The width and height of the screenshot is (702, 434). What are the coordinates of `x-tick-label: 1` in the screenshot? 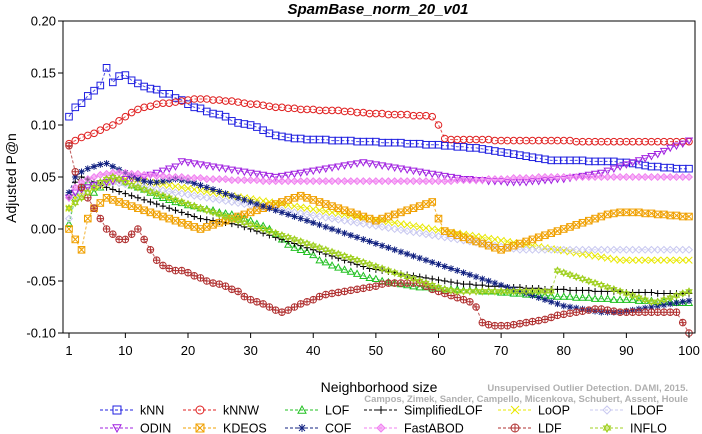 It's located at (68, 350).